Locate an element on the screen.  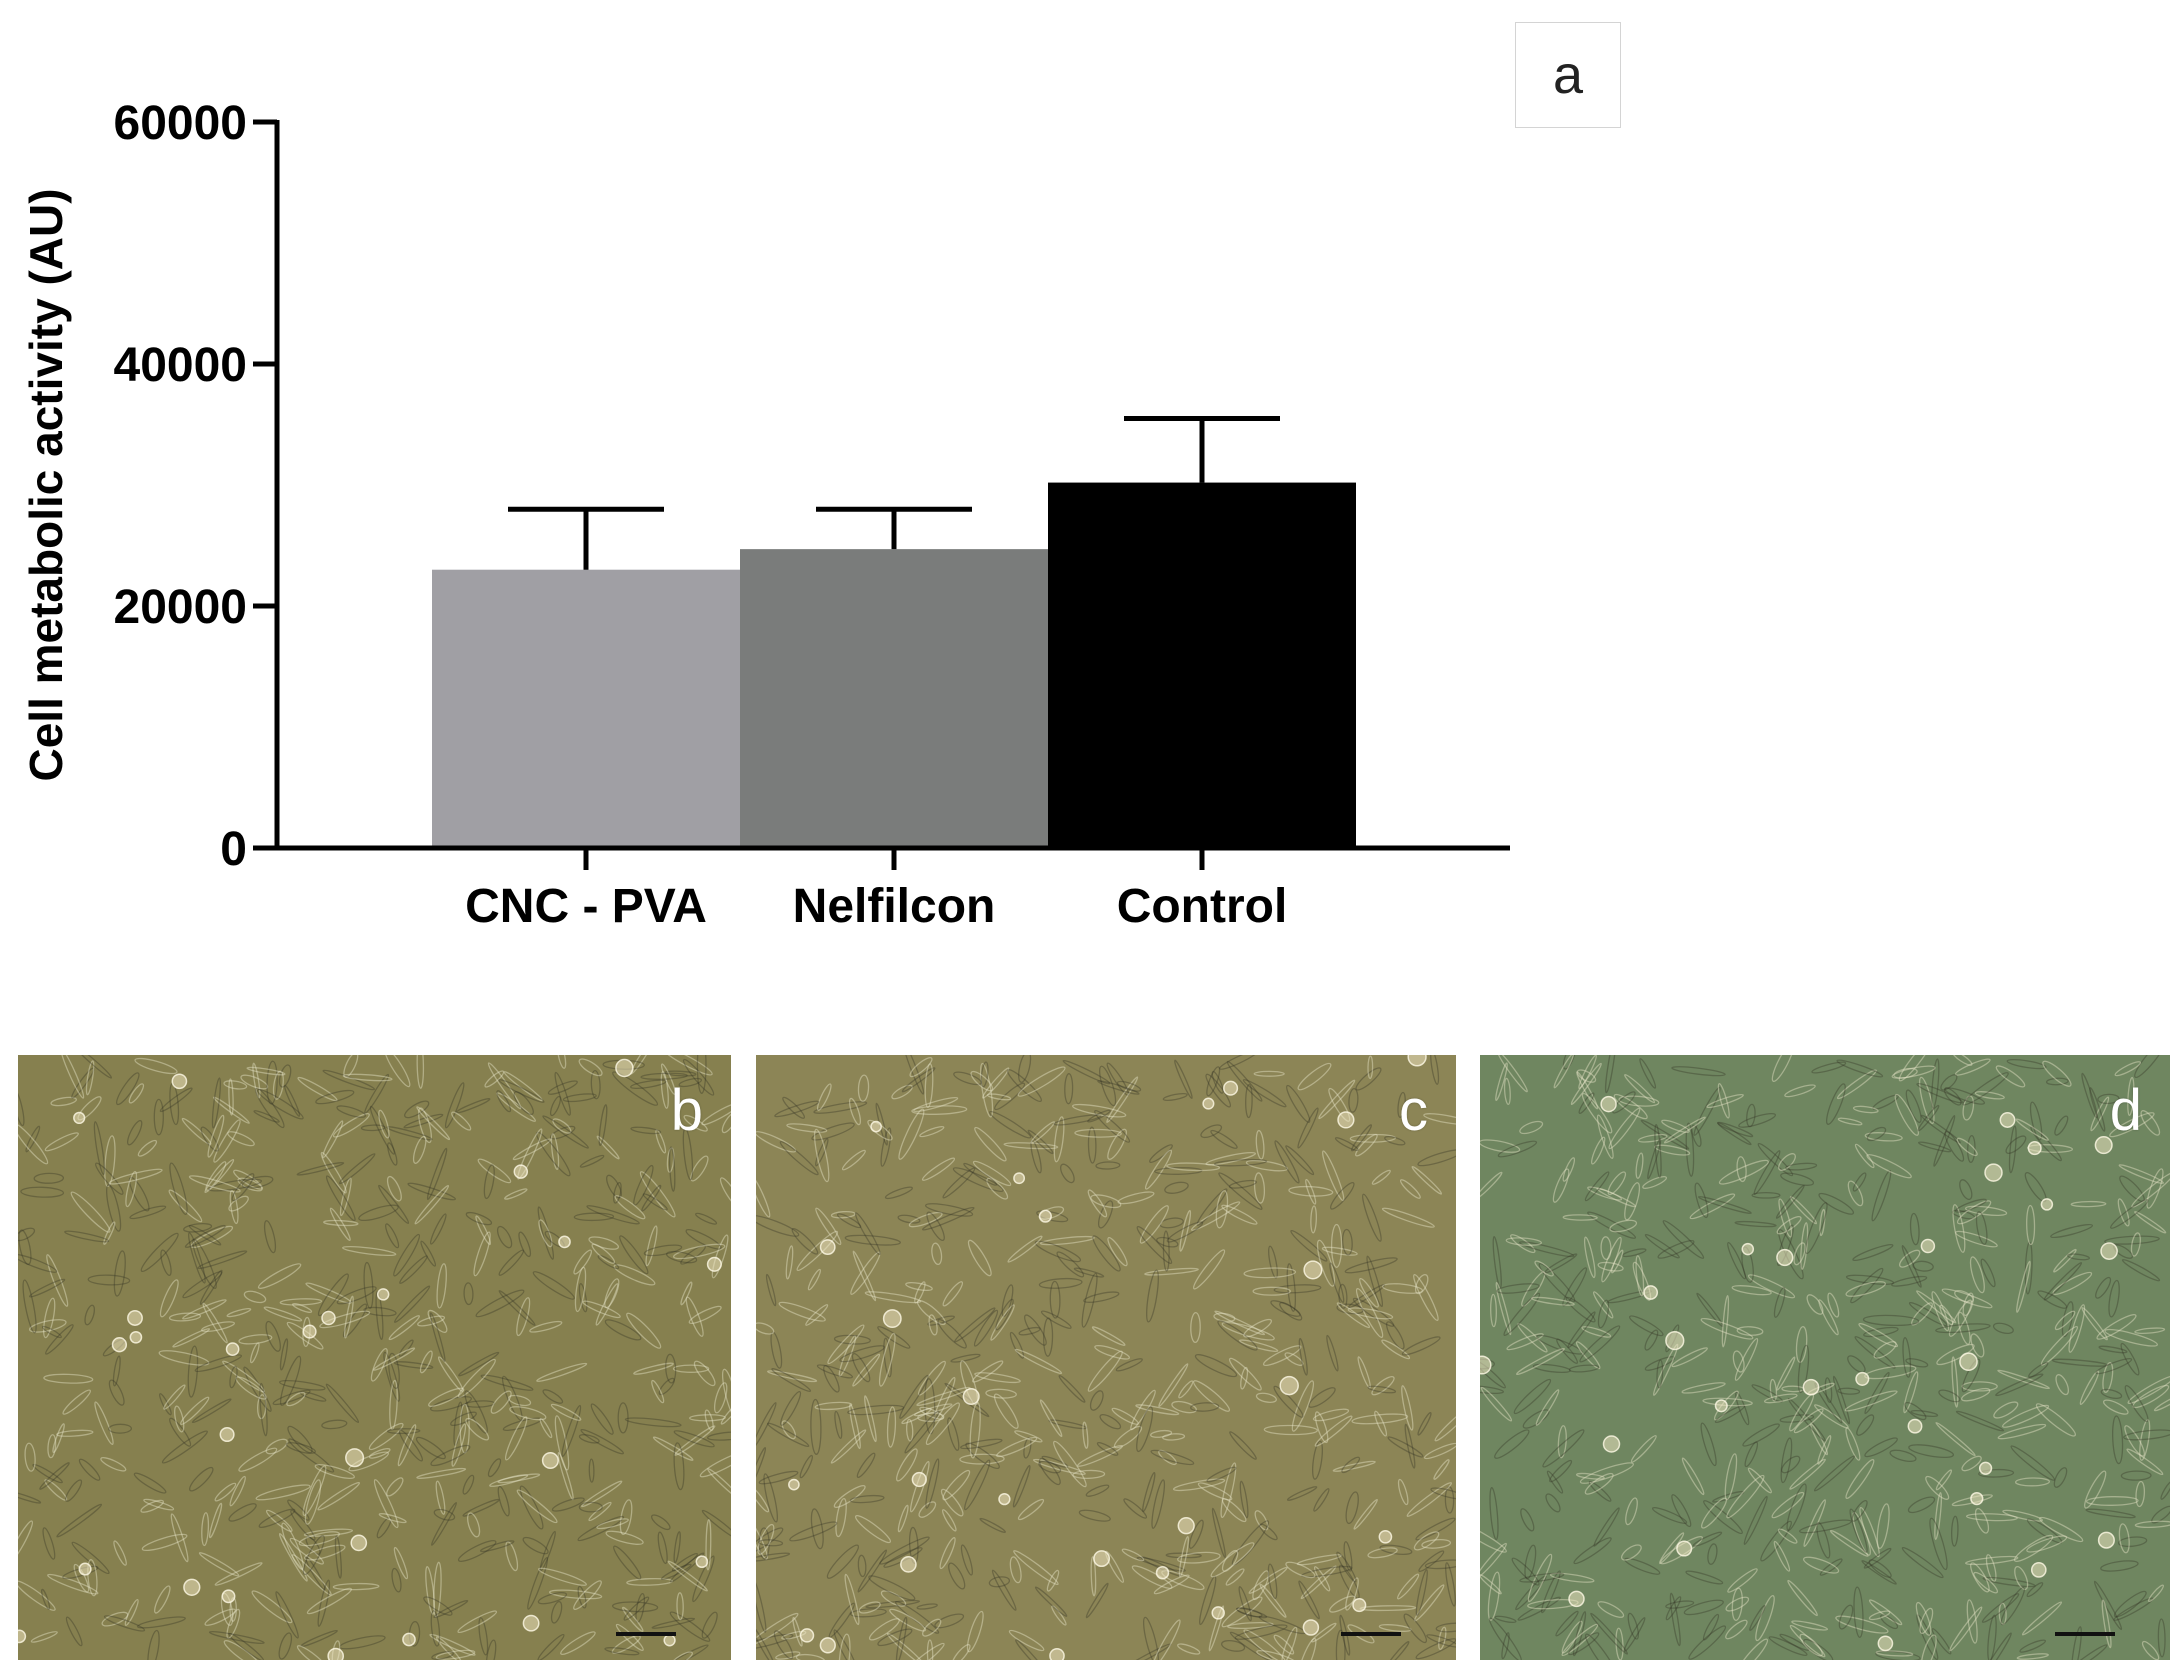
micrograph-d-image is located at coordinates (1825, 1357).